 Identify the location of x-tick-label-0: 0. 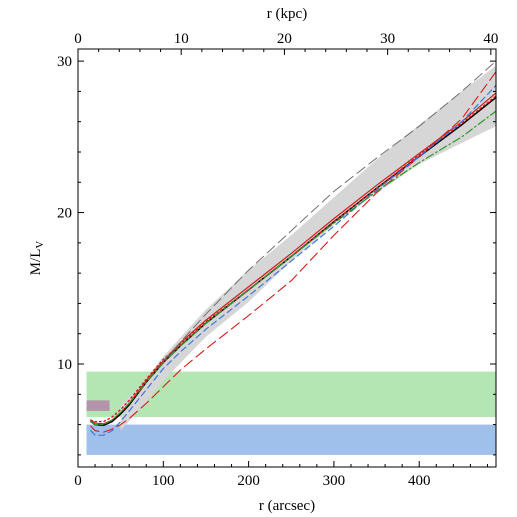
(78, 481).